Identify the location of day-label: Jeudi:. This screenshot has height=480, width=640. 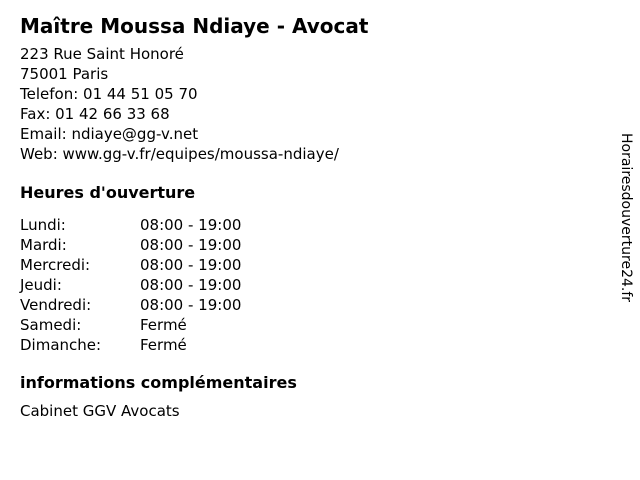
(41, 285).